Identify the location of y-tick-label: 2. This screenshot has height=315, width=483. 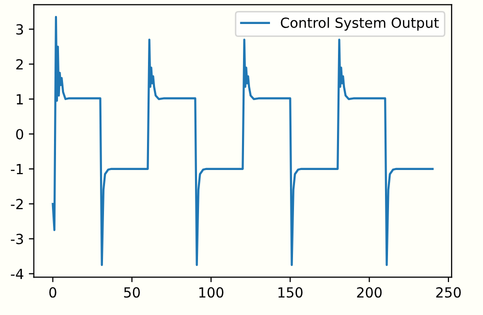
(19, 64).